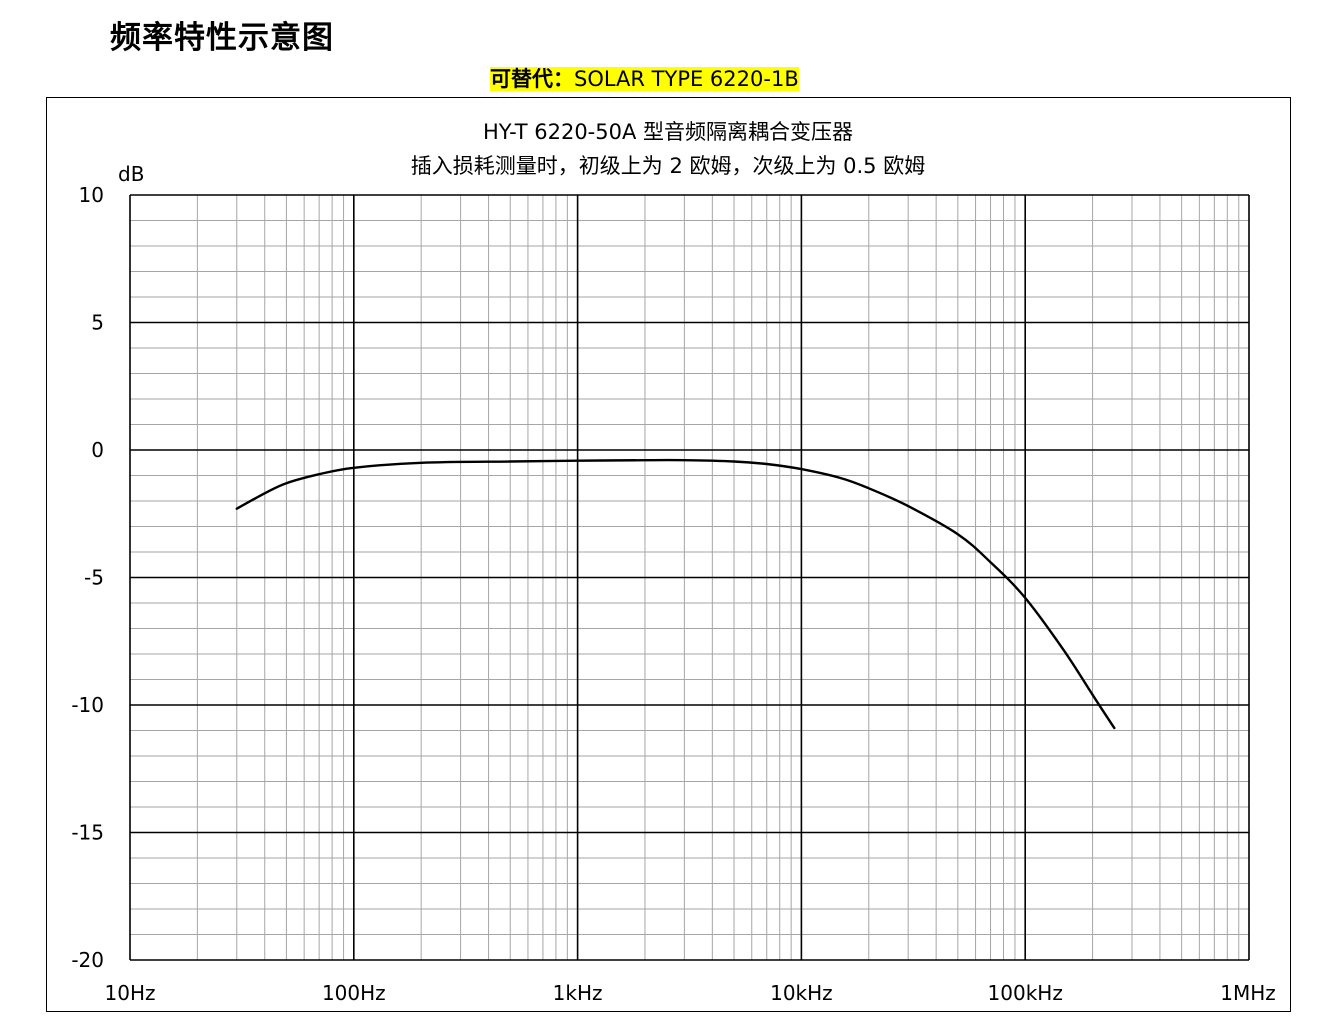 The width and height of the screenshot is (1334, 1035). I want to click on replacement-note: 可替代：SOLAR TYPE 6220-1B, so click(644, 79).